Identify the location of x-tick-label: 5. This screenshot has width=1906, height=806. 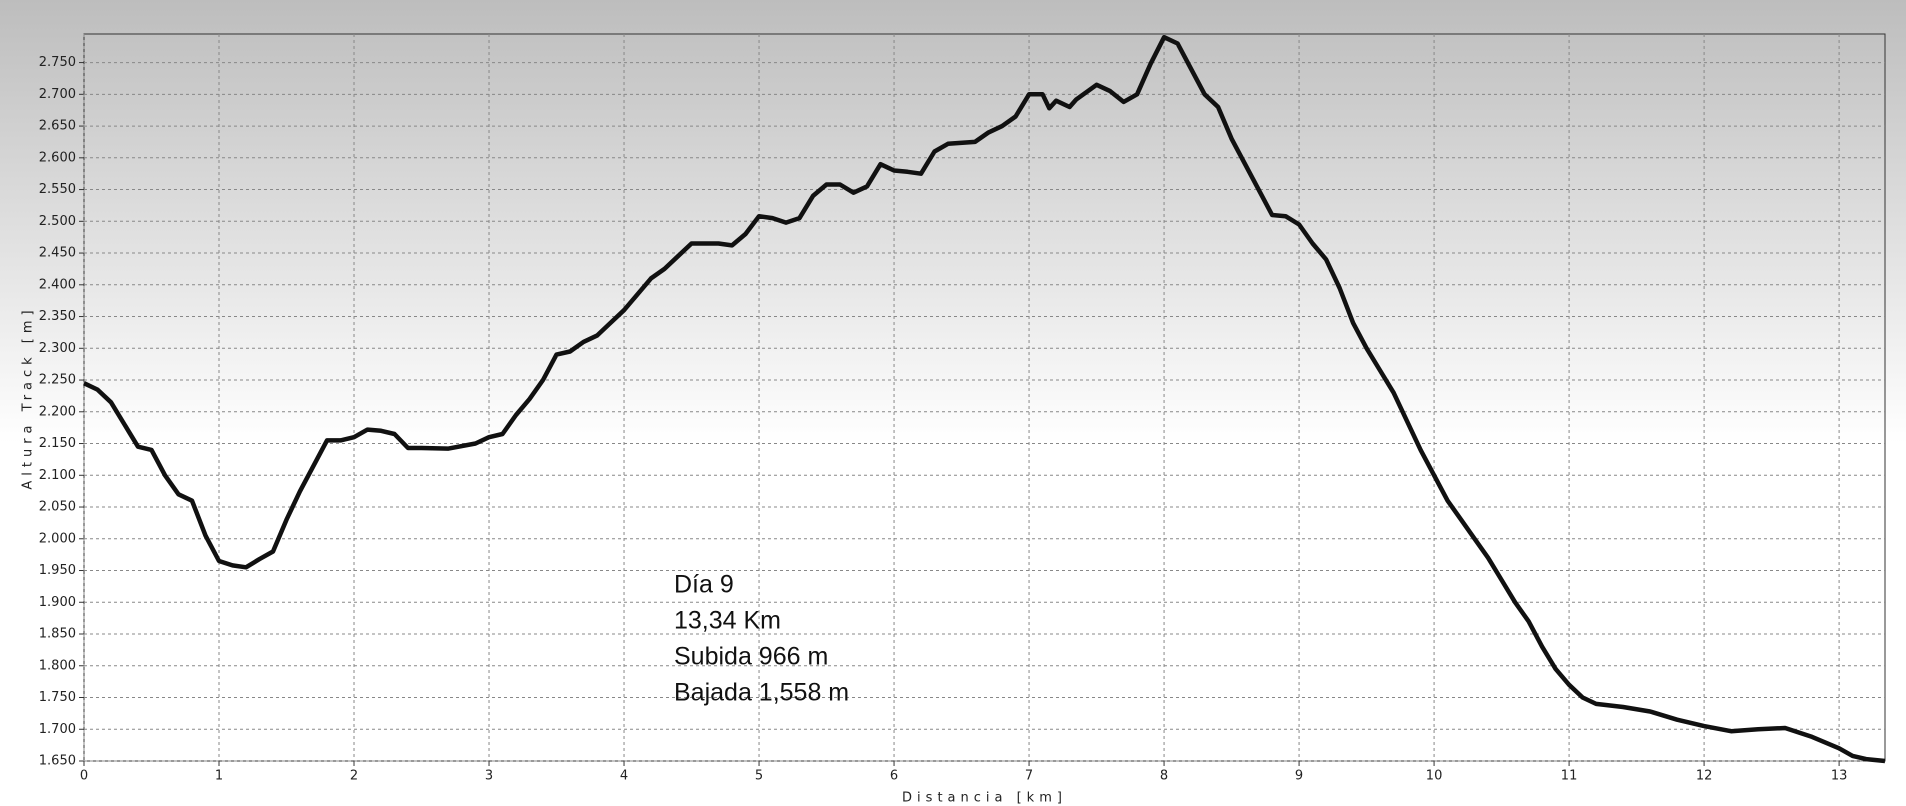
(759, 776).